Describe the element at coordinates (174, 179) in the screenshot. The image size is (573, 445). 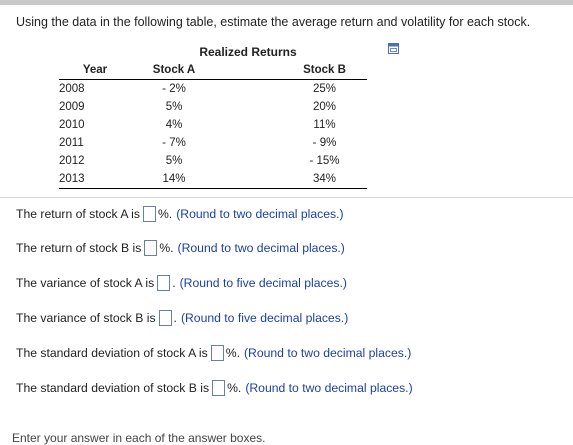
I see `cell-stock-a: 14%` at that location.